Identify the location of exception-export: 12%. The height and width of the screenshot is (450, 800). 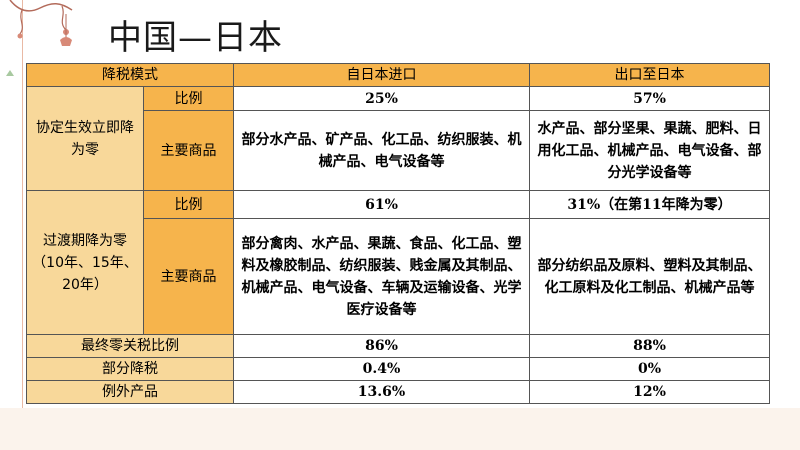
(649, 392).